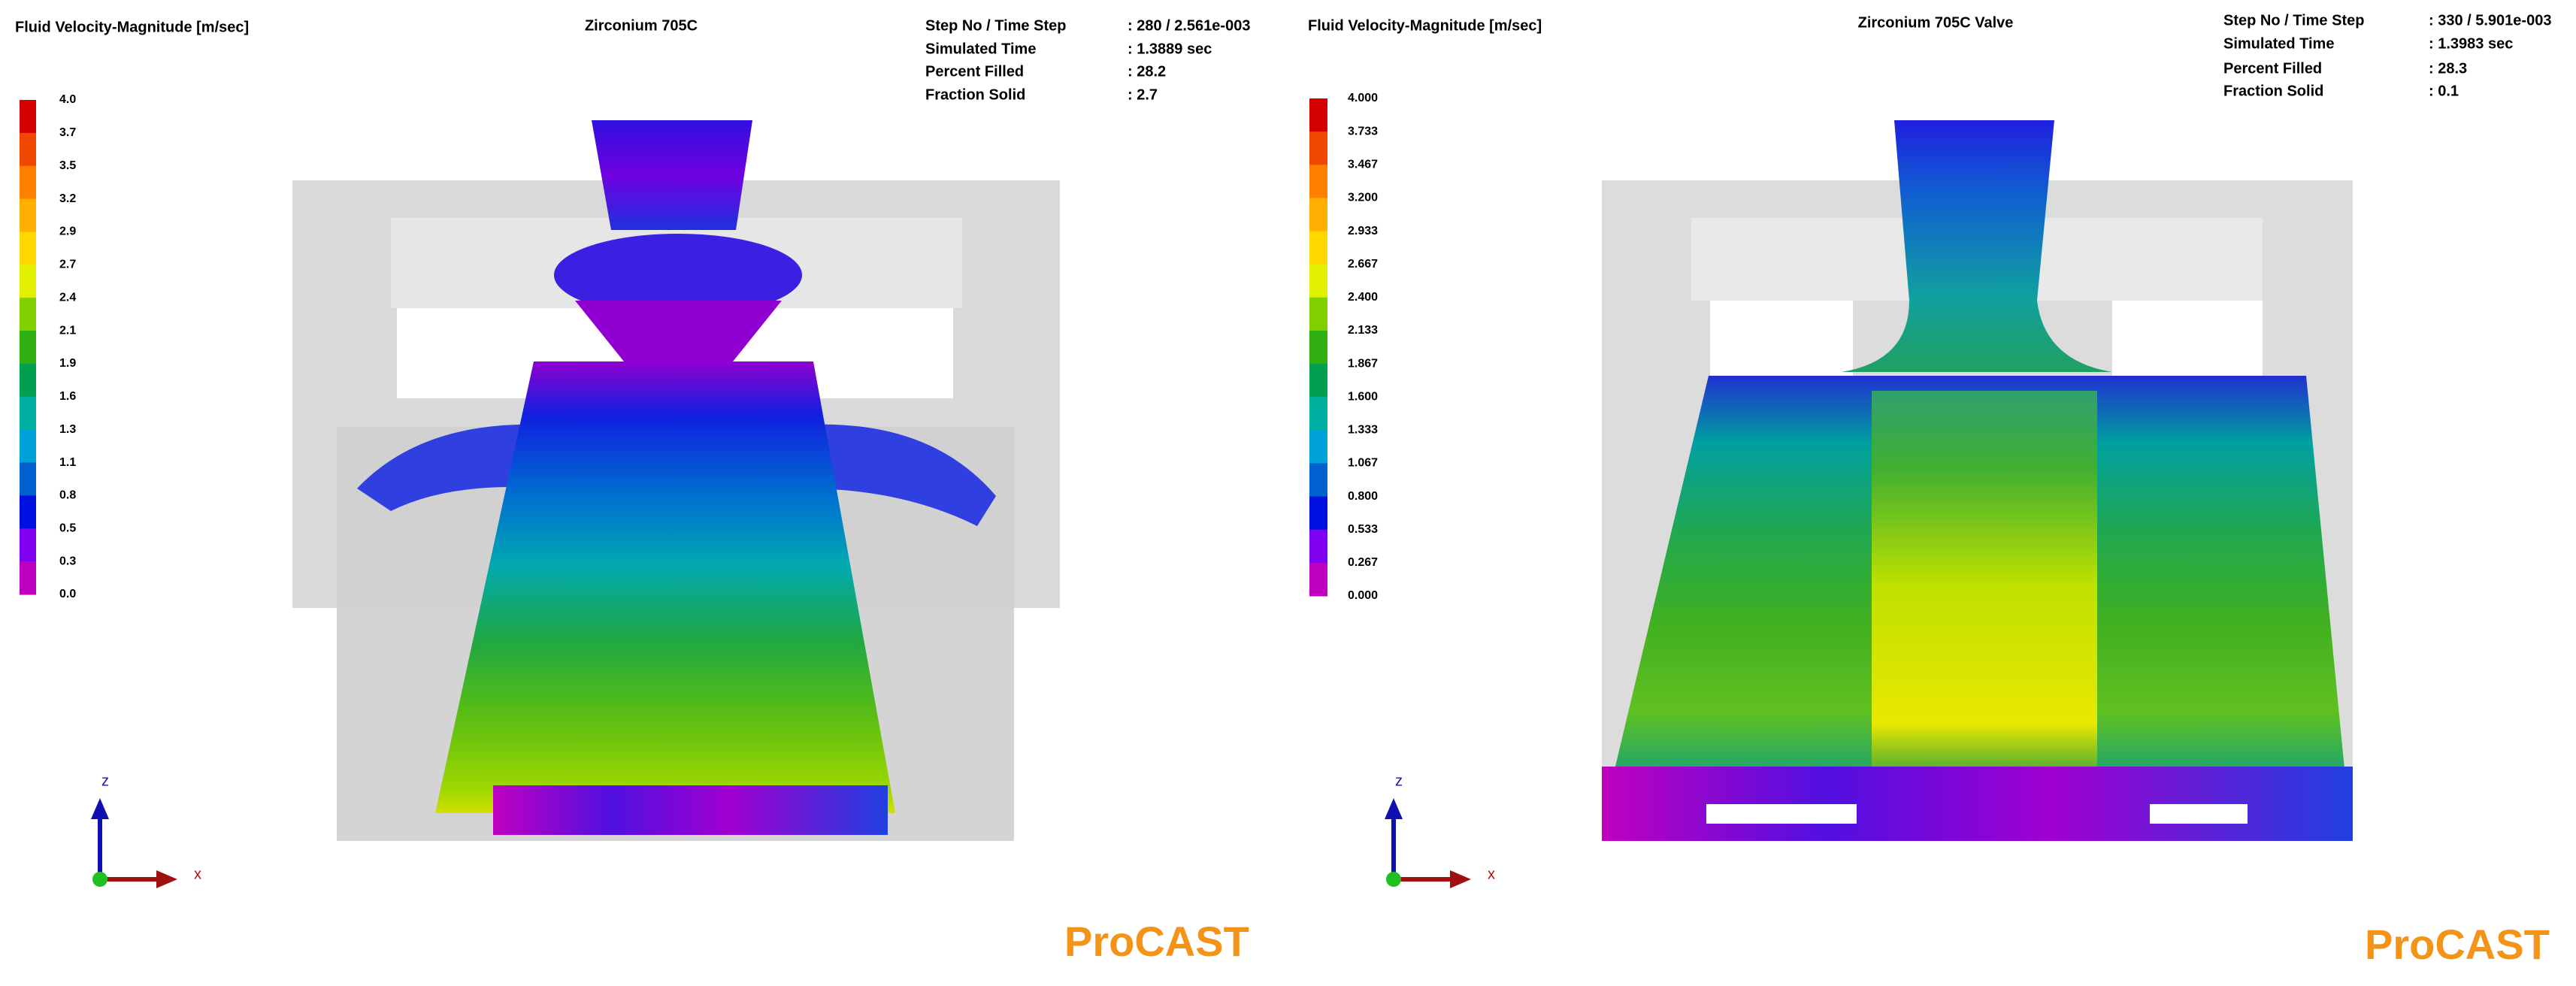 The width and height of the screenshot is (2576, 986). I want to click on axis-x-head, so click(166, 879).